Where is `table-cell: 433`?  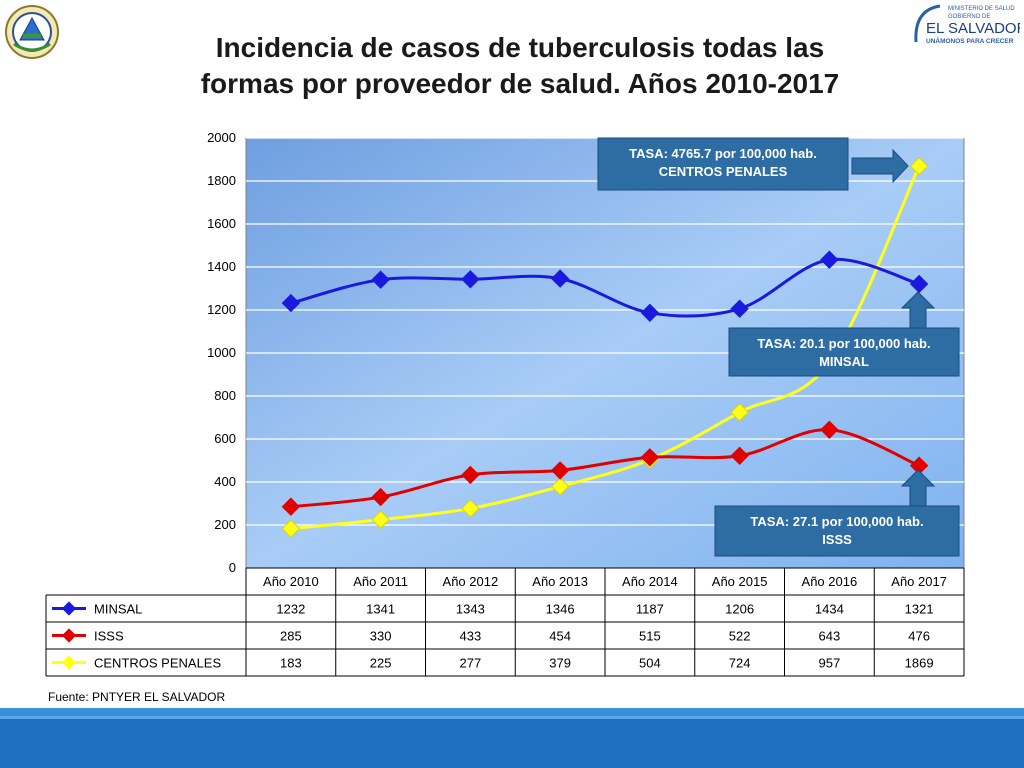
table-cell: 433 is located at coordinates (471, 636).